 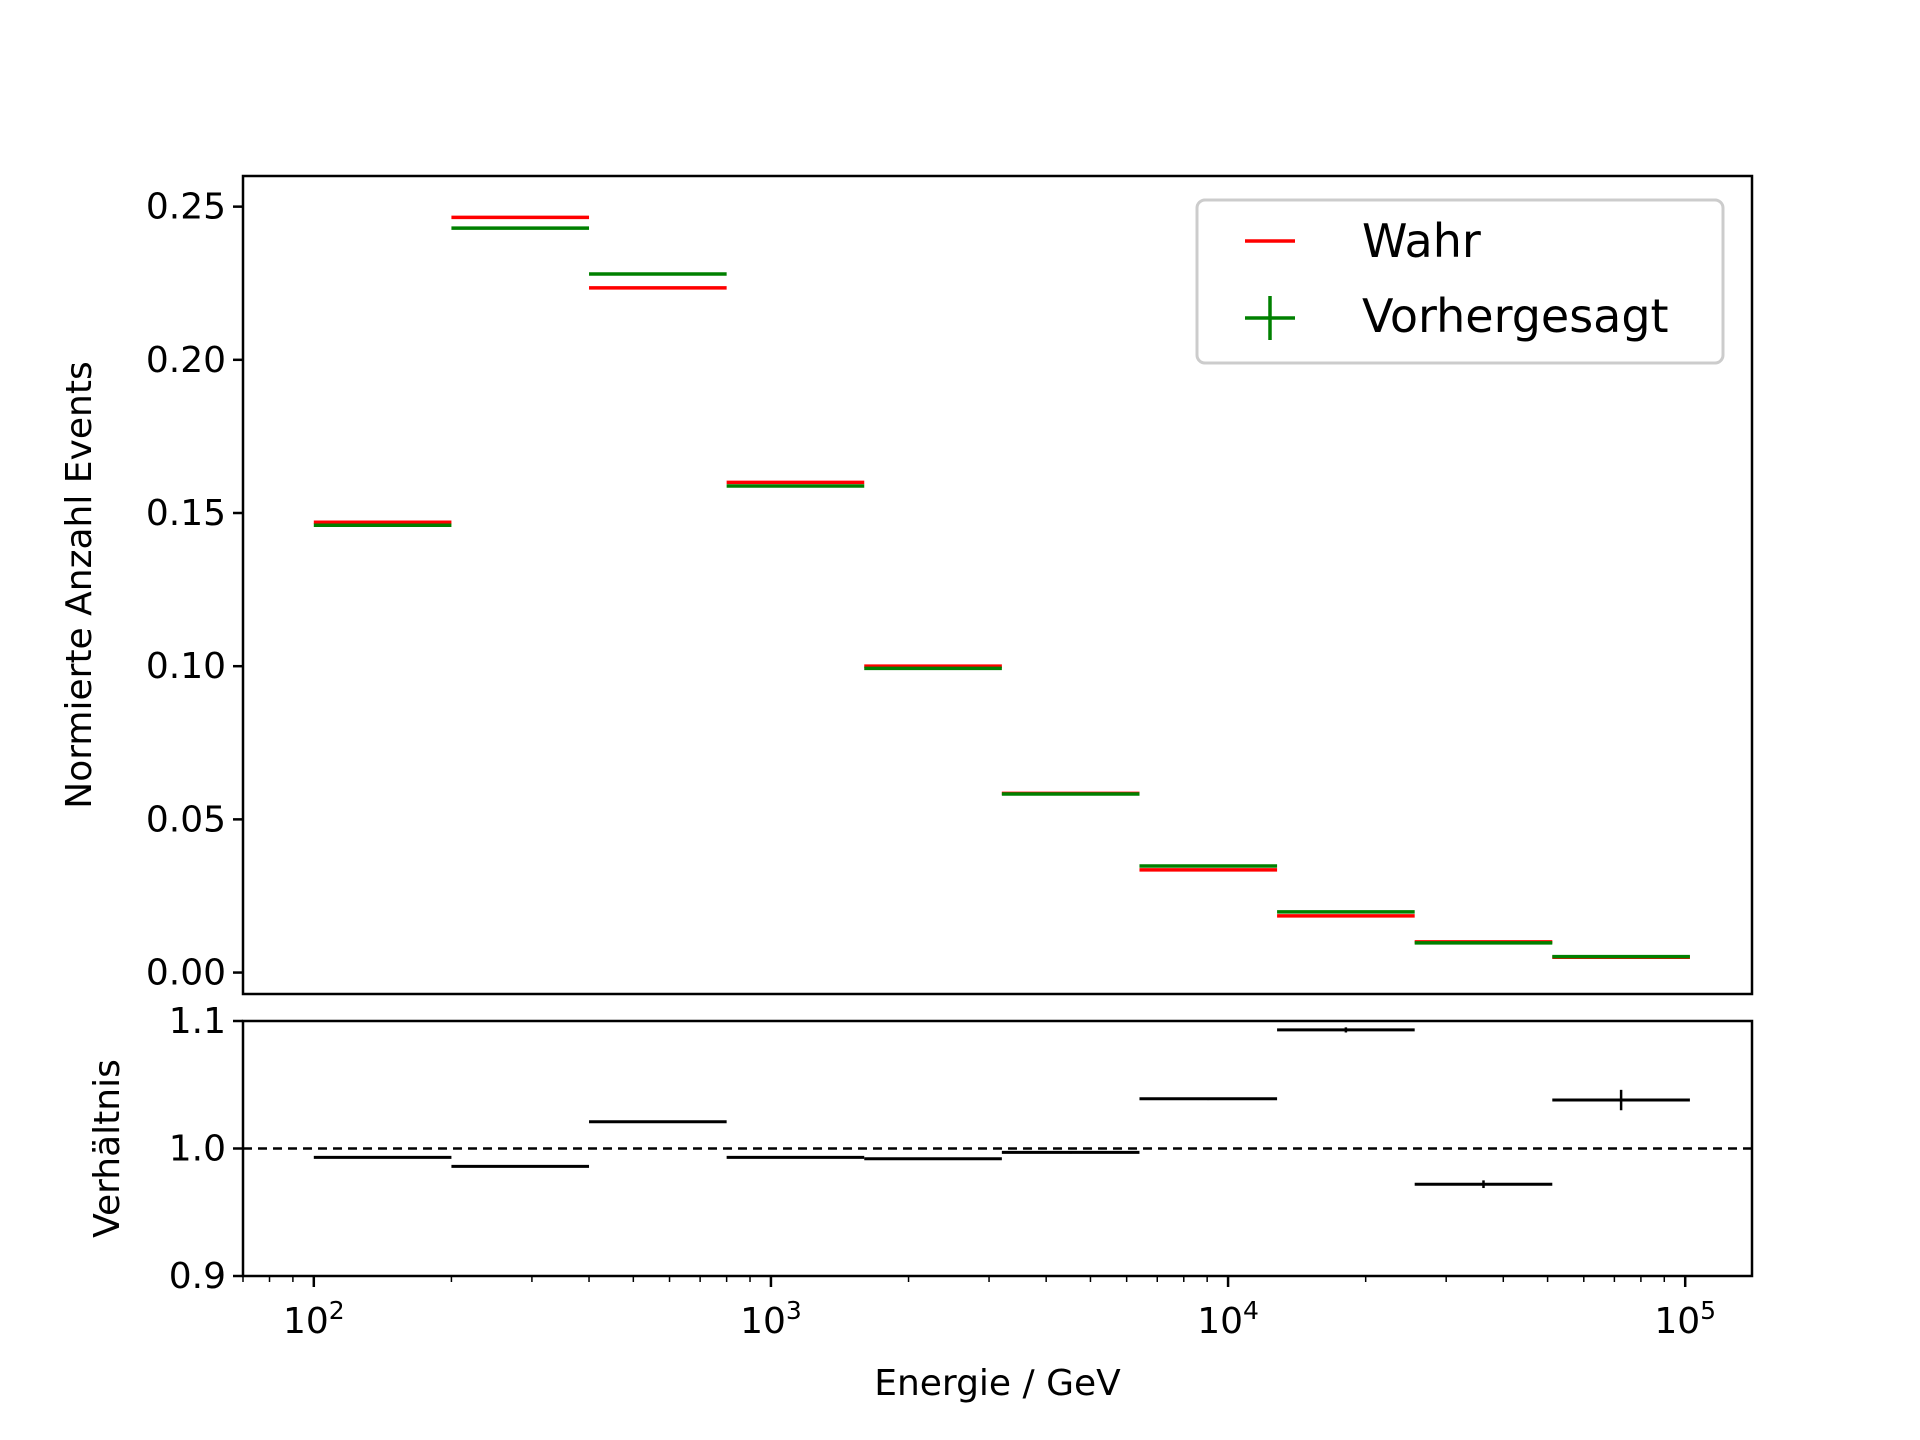 What do you see at coordinates (186, 360) in the screenshot?
I see `main-y-tick-label: 0.20` at bounding box center [186, 360].